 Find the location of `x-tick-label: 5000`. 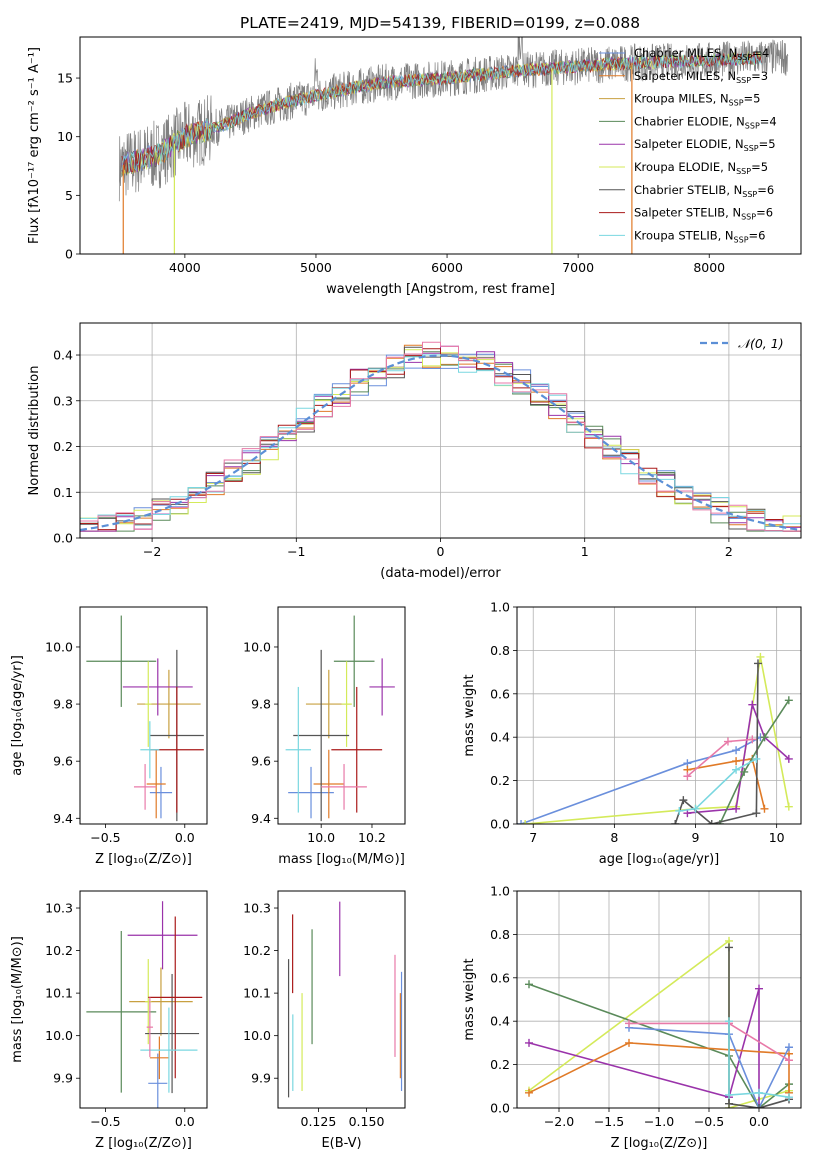

x-tick-label: 5000 is located at coordinates (316, 267).